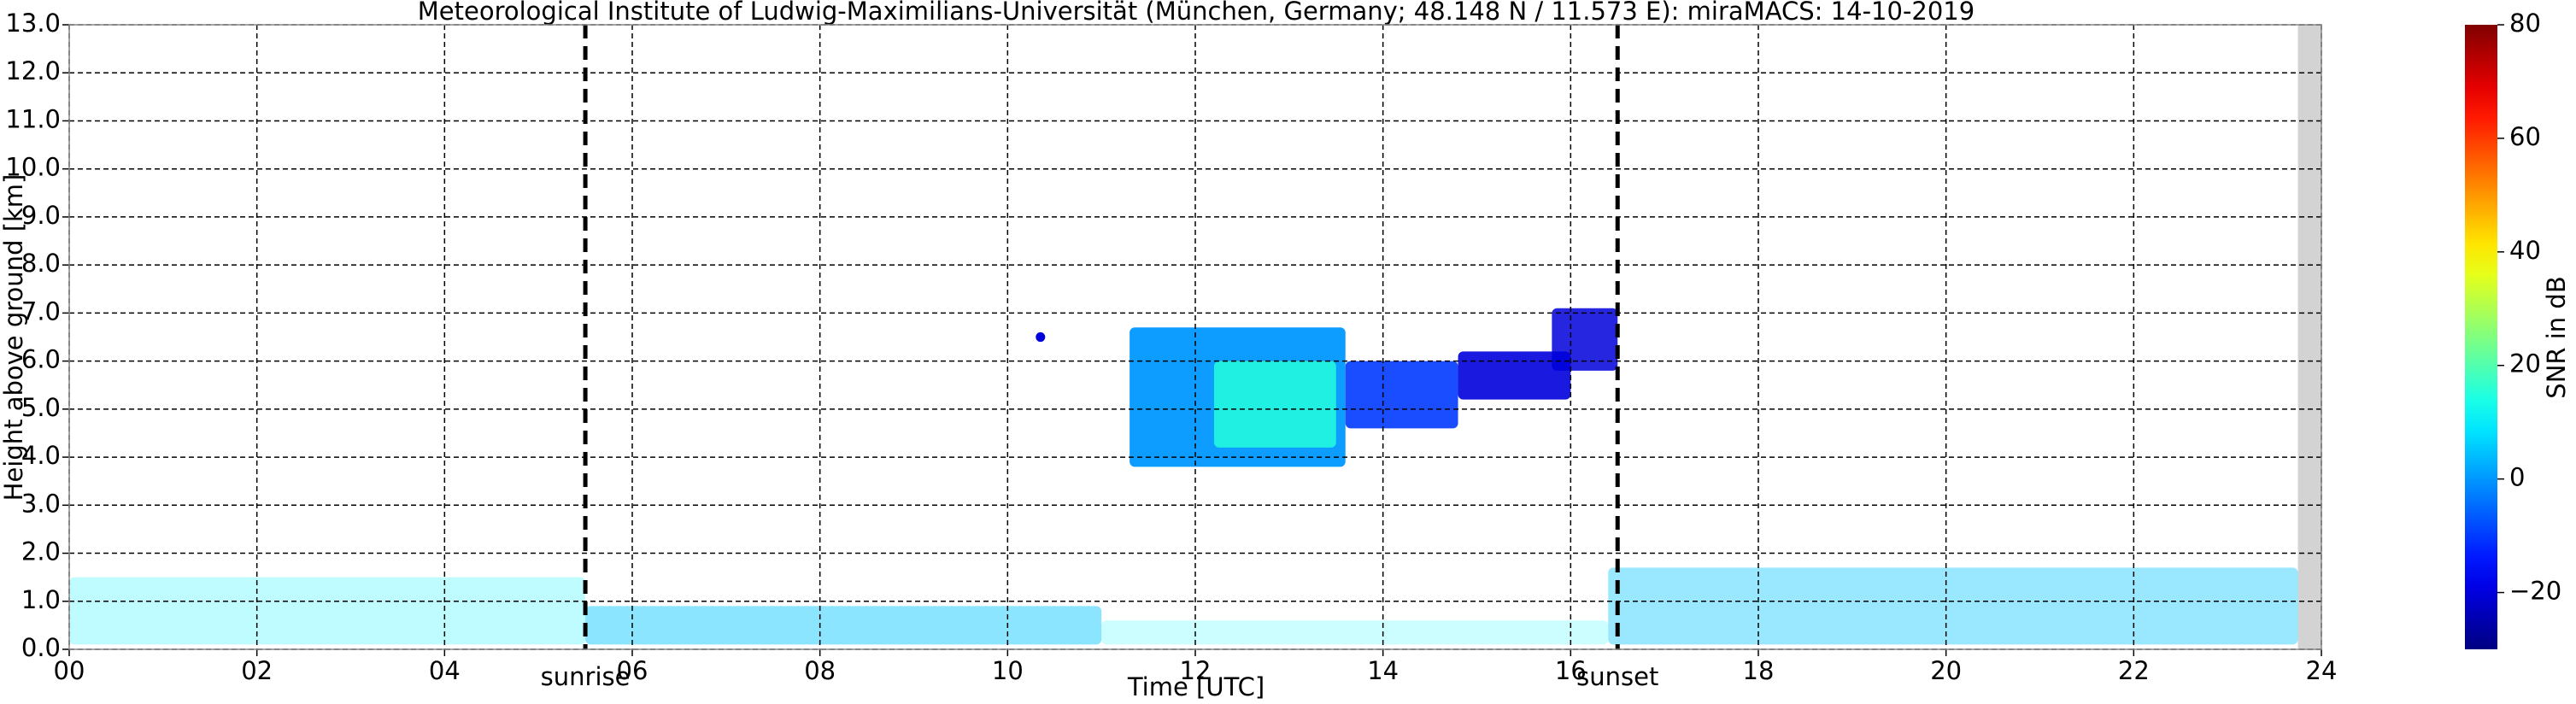 Image resolution: width=2576 pixels, height=704 pixels. Describe the element at coordinates (41, 215) in the screenshot. I see `y-tick-label: 9.0` at that location.